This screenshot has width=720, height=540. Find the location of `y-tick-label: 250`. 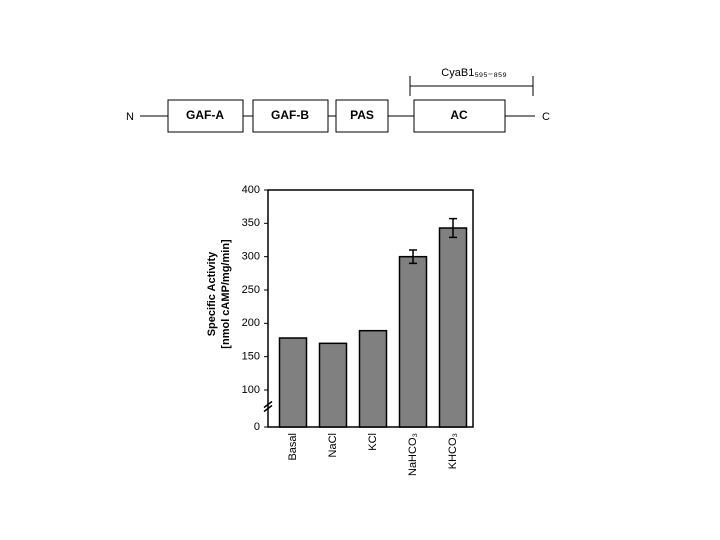

y-tick-label: 250 is located at coordinates (251, 290).